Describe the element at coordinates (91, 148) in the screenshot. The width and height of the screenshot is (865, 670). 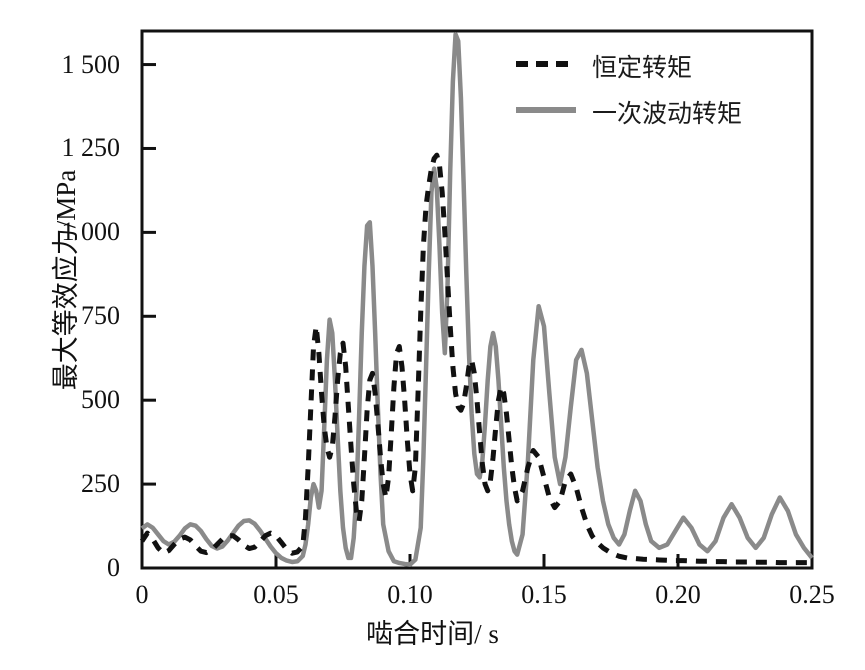
I see `y-tick-label: 1 250` at that location.